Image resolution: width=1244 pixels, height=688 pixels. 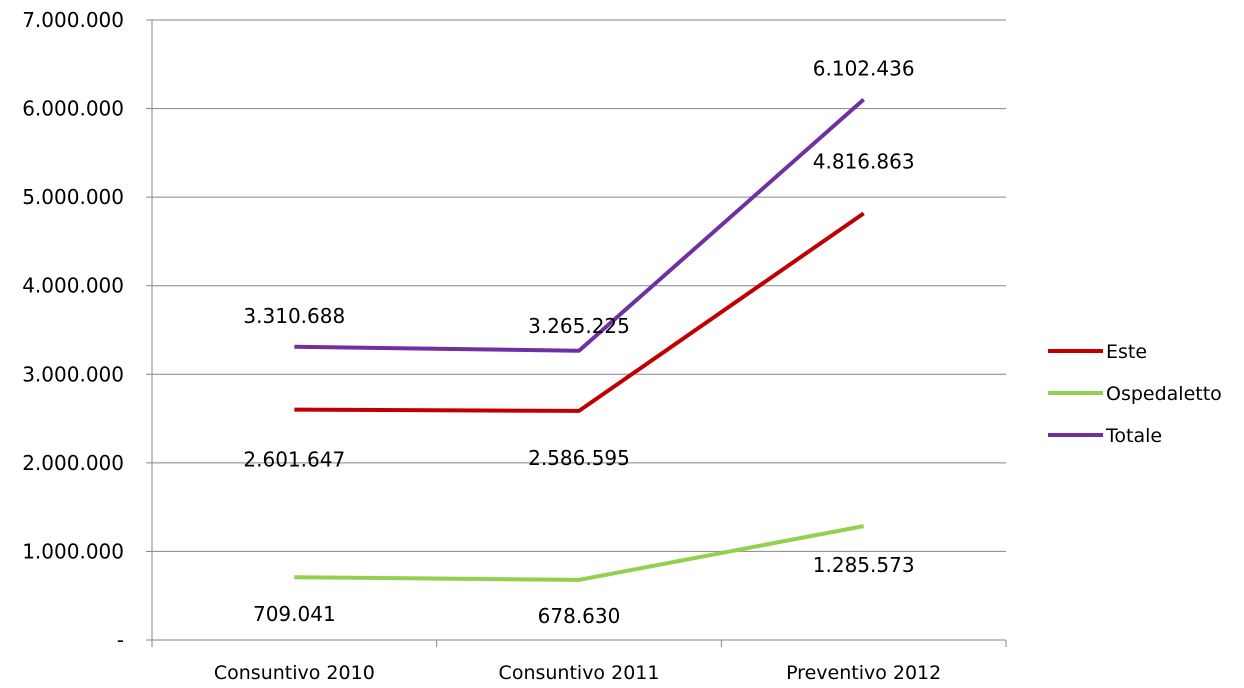 I want to click on y-tick-label: 3.000.000, so click(x=73, y=374).